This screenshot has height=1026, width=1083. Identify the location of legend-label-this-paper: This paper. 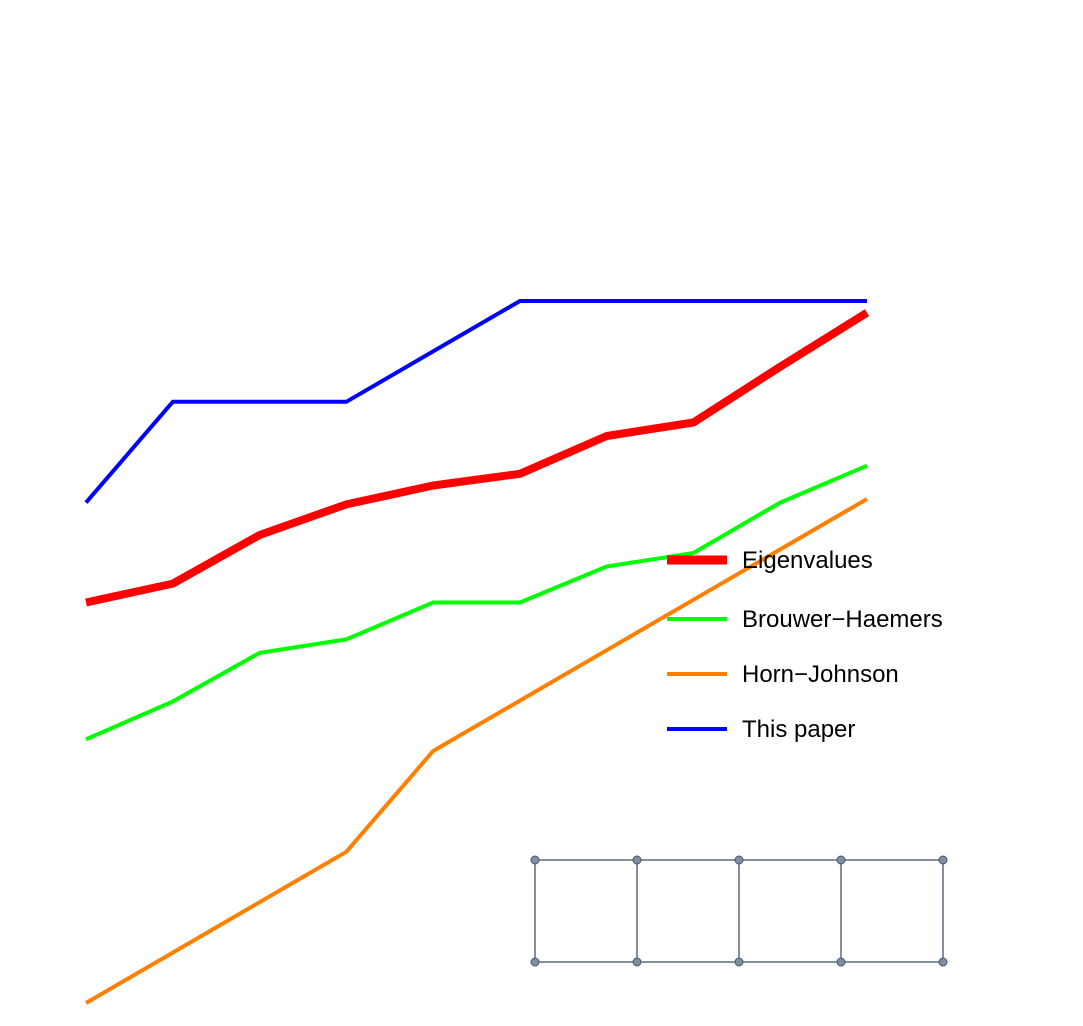
(798, 729).